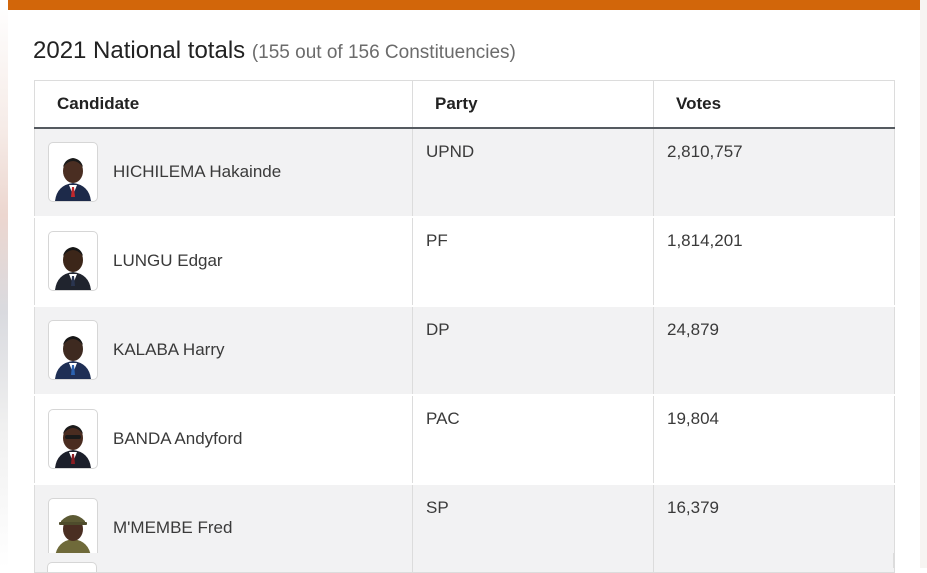  I want to click on candidate-info: HICHILEMA Hakainde, so click(223, 172).